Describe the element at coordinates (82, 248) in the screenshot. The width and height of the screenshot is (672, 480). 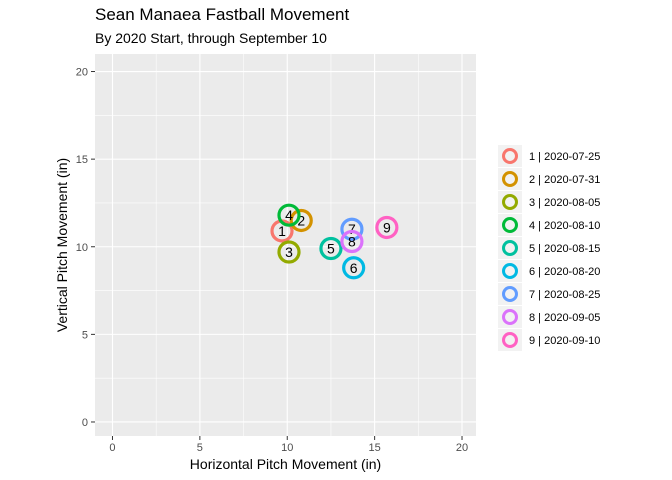
I see `y-tick-label: 10` at that location.